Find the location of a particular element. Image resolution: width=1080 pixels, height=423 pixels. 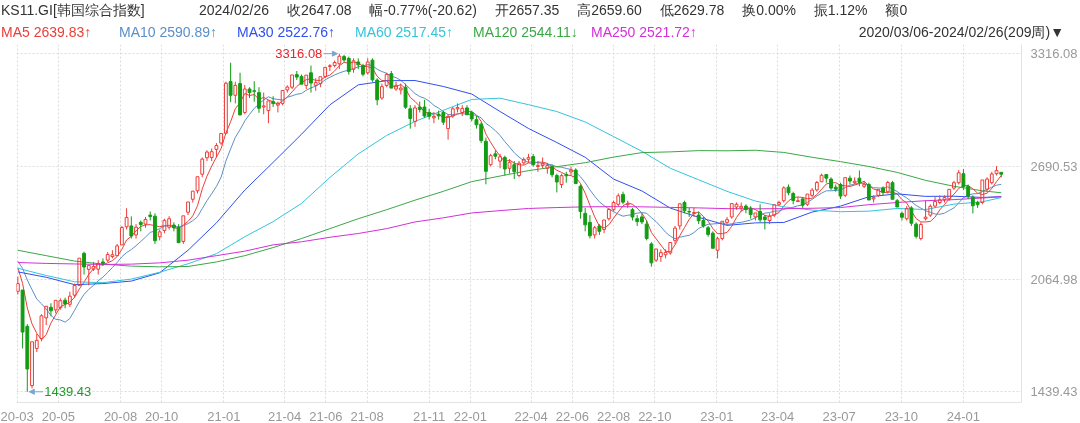

text: MA120 2544.11↓ is located at coordinates (526, 32).